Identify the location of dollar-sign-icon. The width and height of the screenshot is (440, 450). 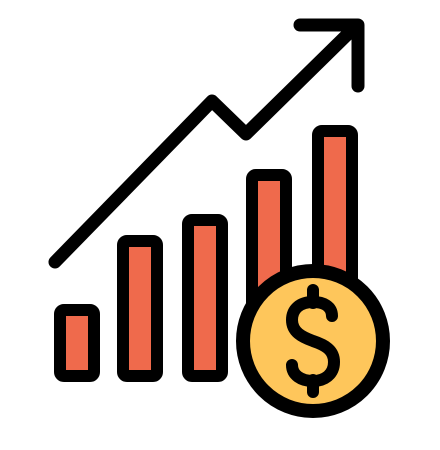
(313, 341).